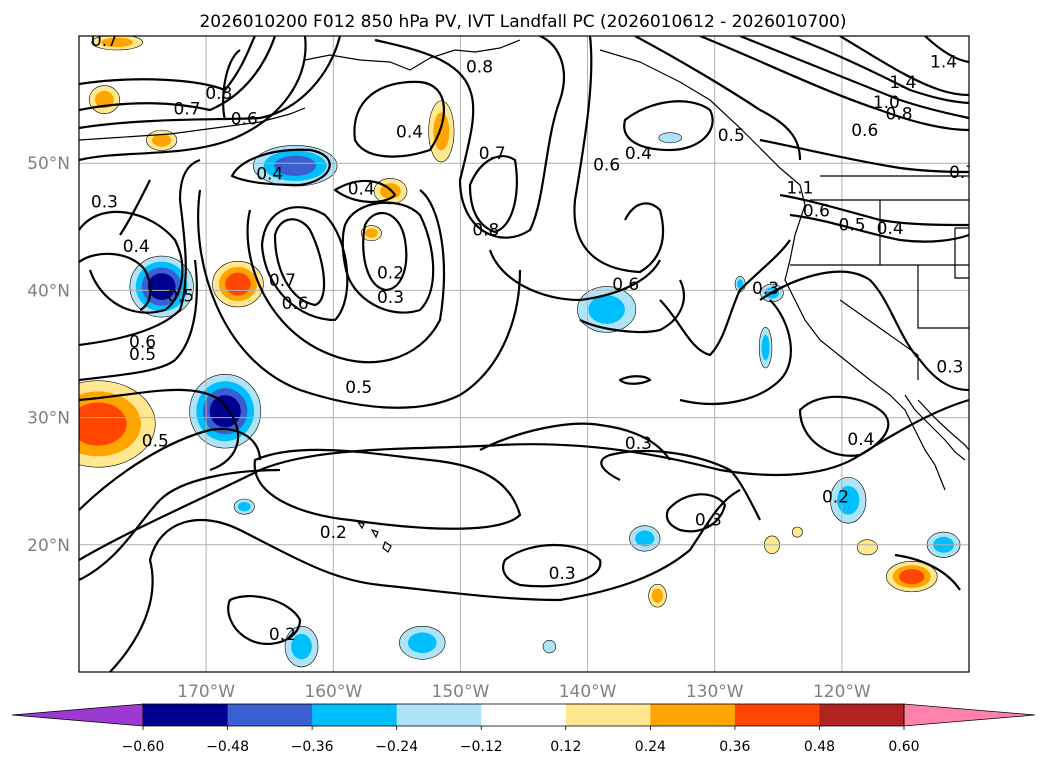  I want to click on colorbar-tick-label: −0.12, so click(481, 747).